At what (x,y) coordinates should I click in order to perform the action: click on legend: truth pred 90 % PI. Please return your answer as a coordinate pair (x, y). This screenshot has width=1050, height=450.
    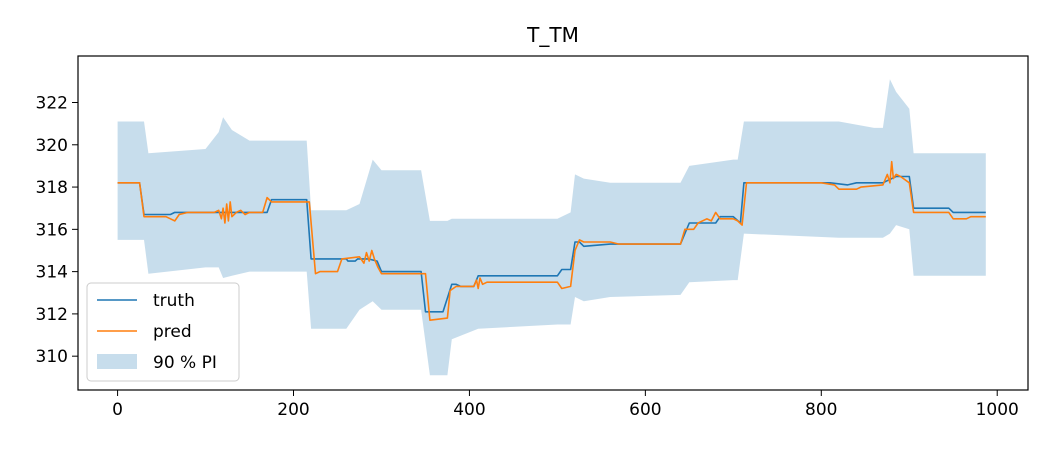
    Looking at the image, I should click on (163, 332).